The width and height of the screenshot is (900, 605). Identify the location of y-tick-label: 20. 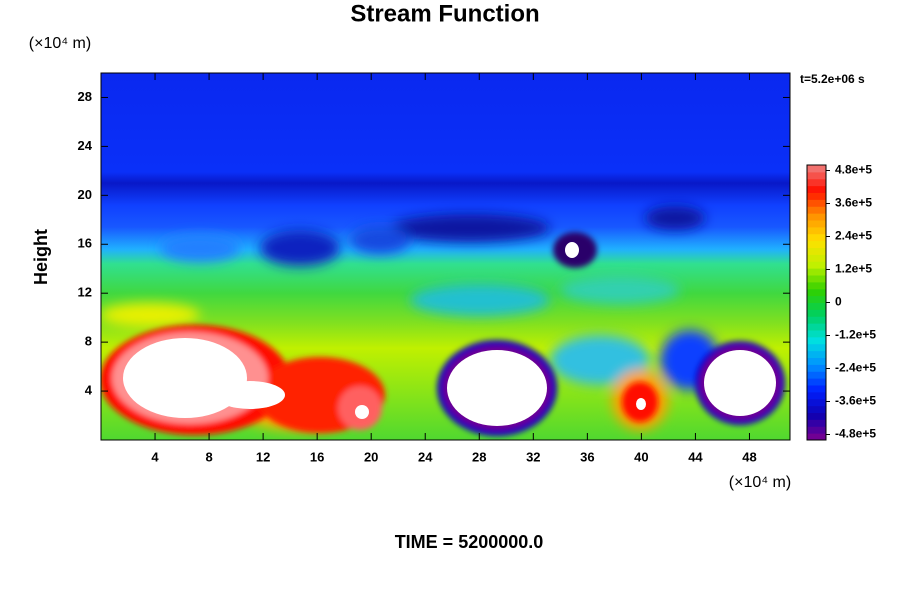
(85, 194).